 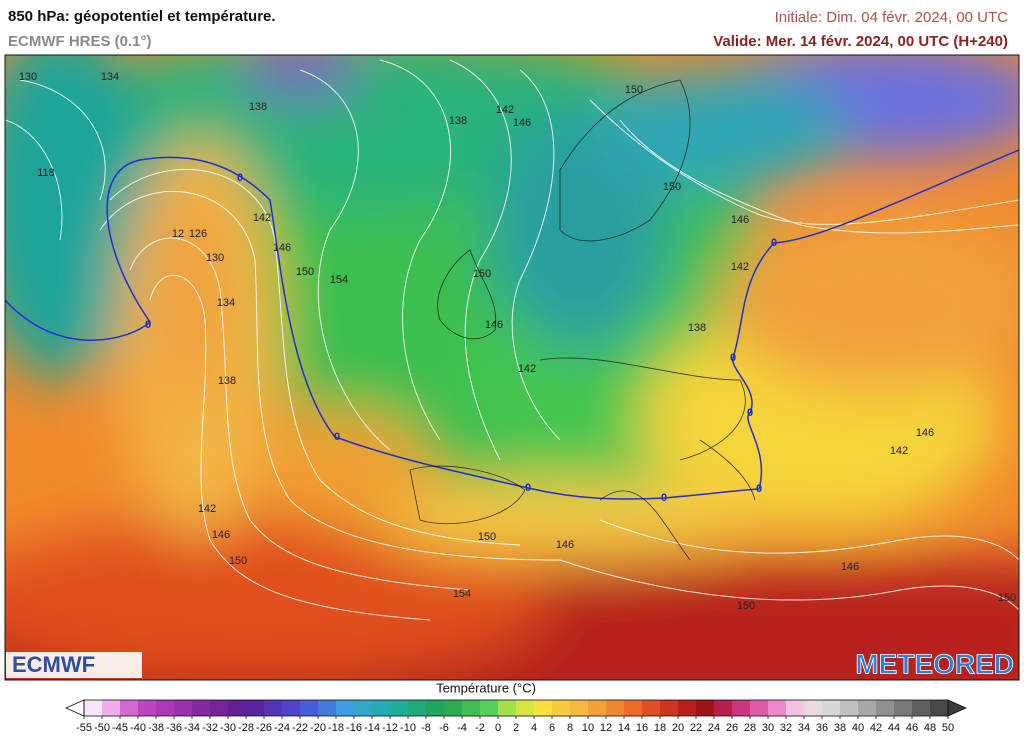 I want to click on colorbar-tick-label: 22, so click(x=696, y=728).